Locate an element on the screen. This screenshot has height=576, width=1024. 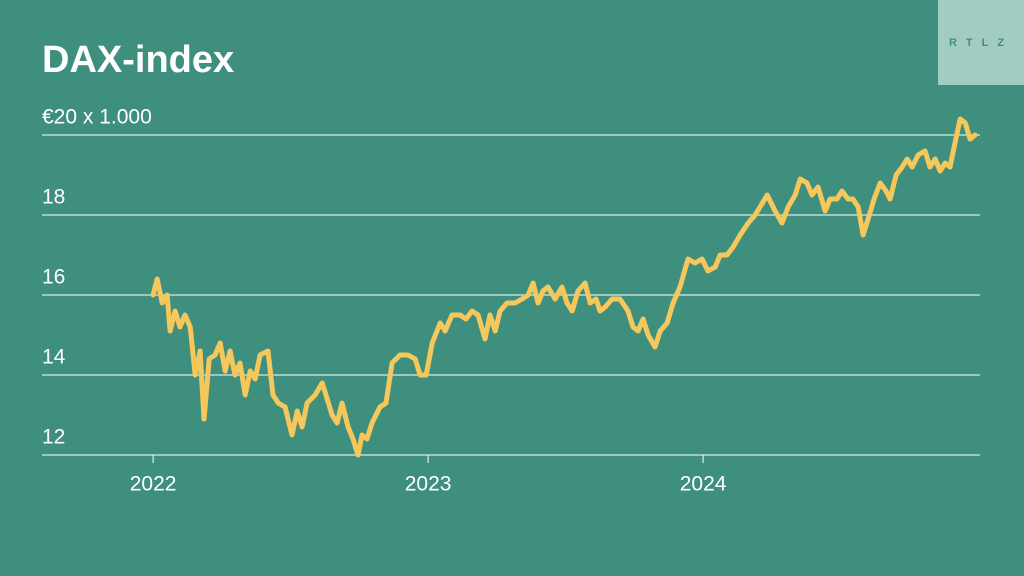
y-tick-label: 18 is located at coordinates (53, 197).